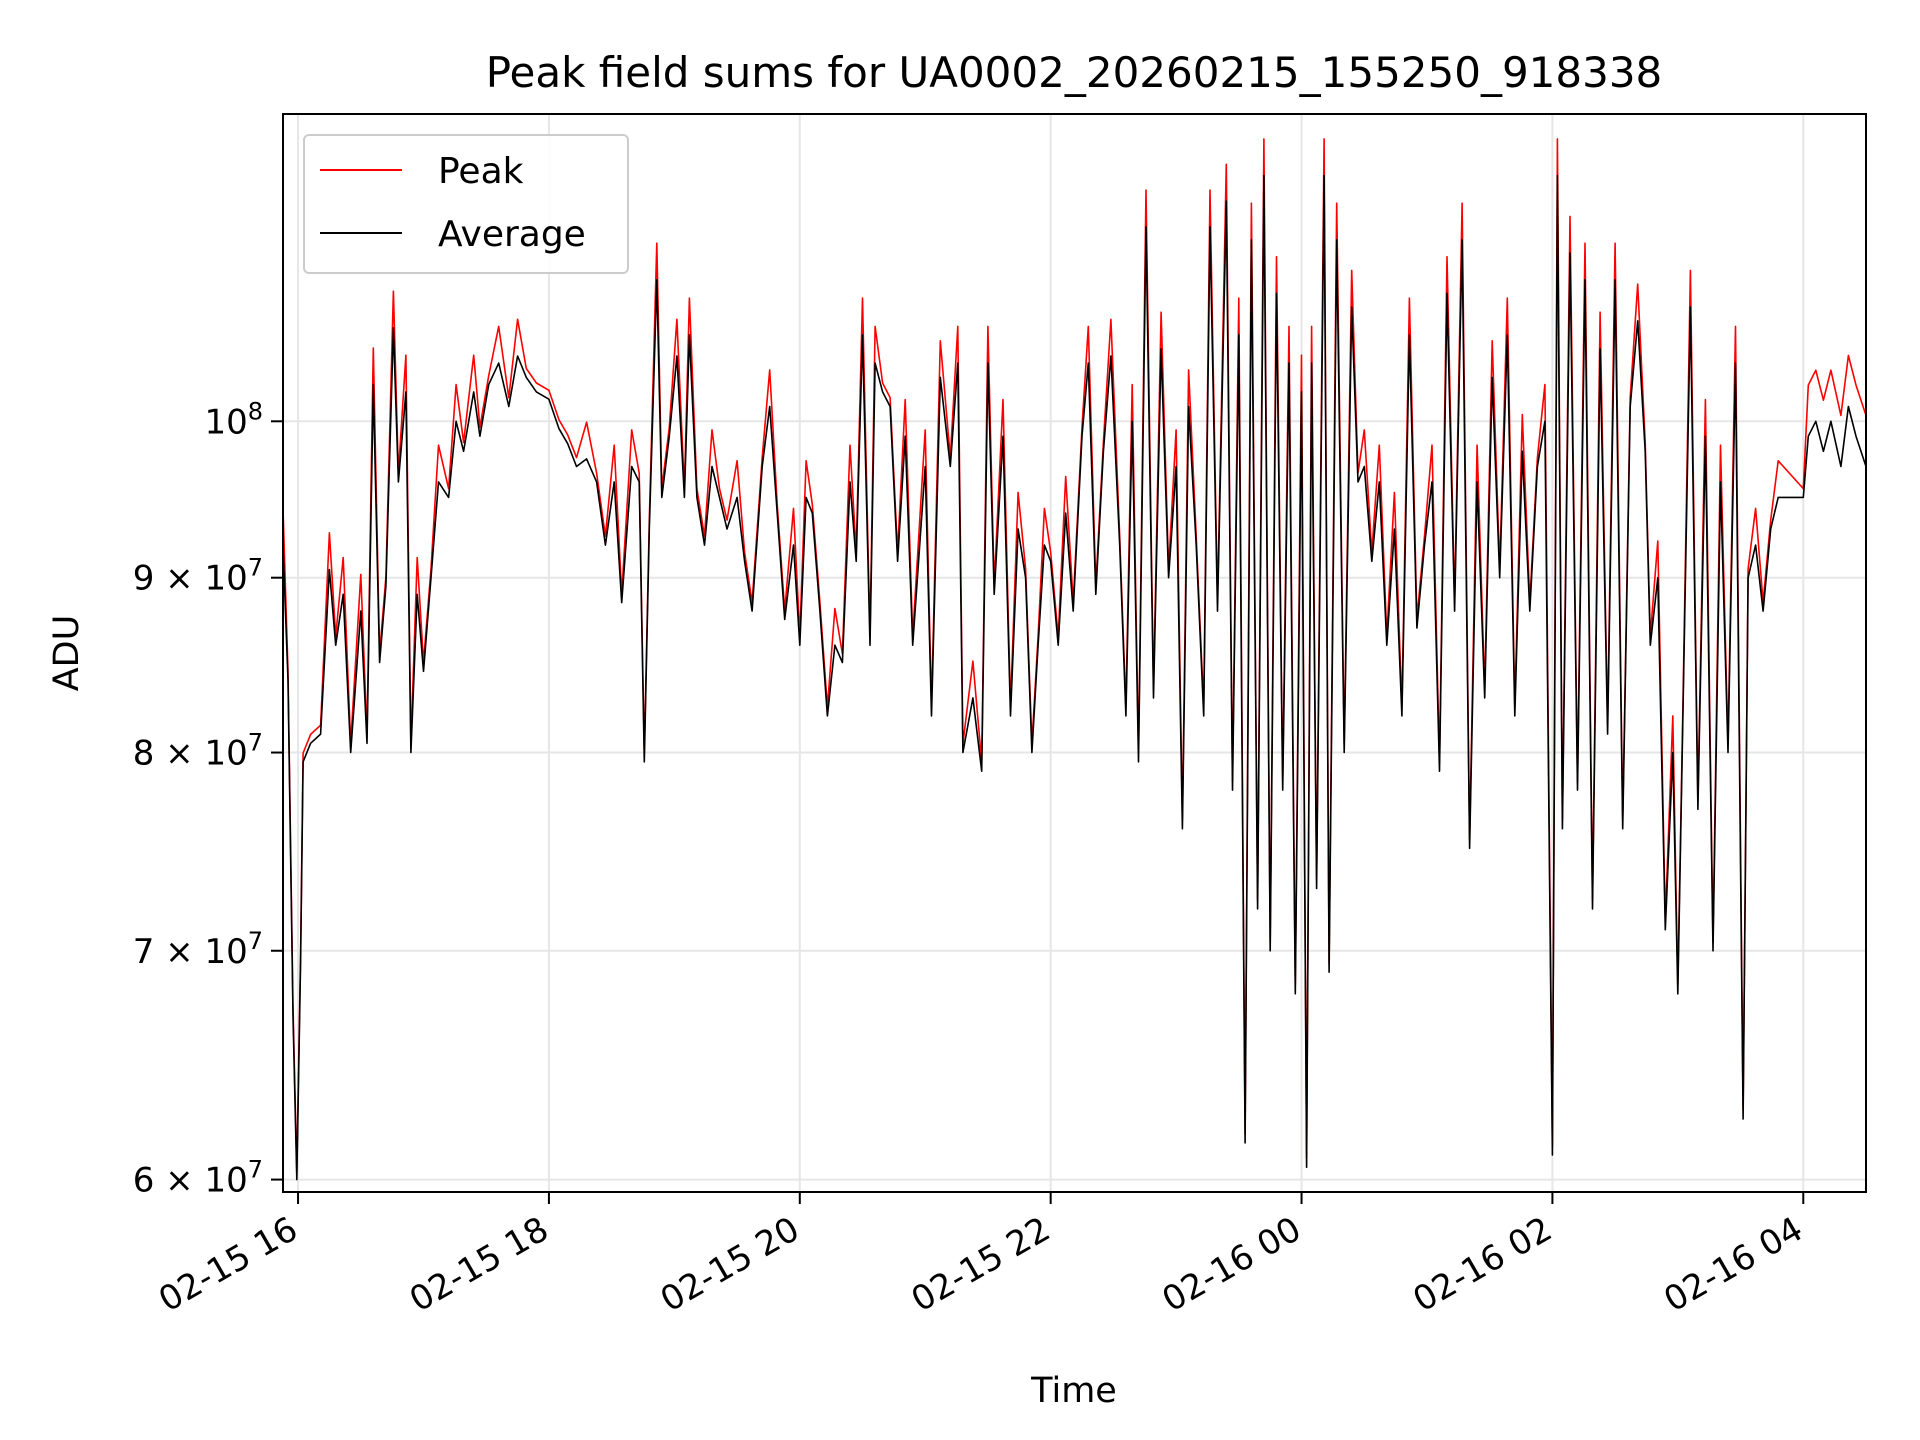 The width and height of the screenshot is (1920, 1440). What do you see at coordinates (233, 419) in the screenshot?
I see `y-tick-label: 108` at bounding box center [233, 419].